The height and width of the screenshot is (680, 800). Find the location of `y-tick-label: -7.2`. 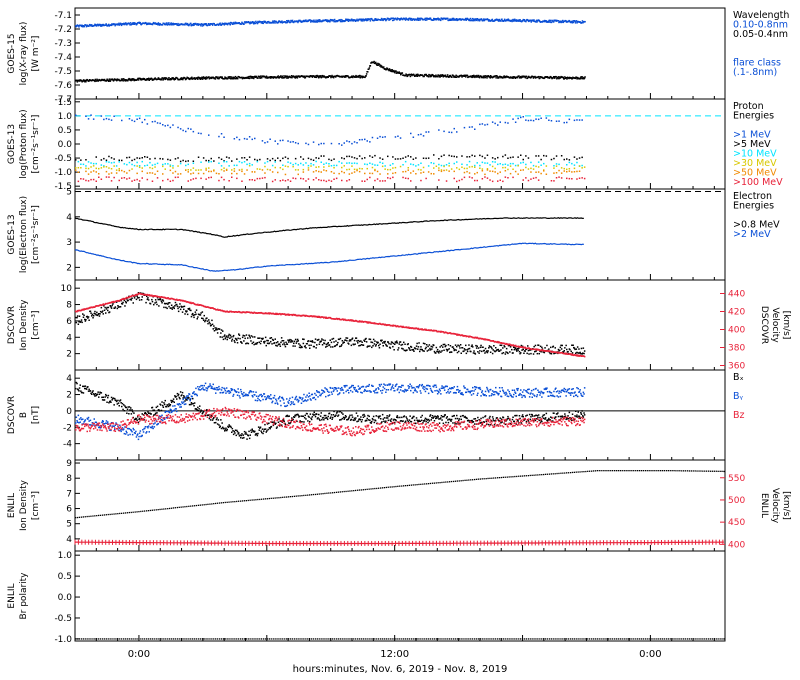

y-tick-label: -7.2 is located at coordinates (63, 30).